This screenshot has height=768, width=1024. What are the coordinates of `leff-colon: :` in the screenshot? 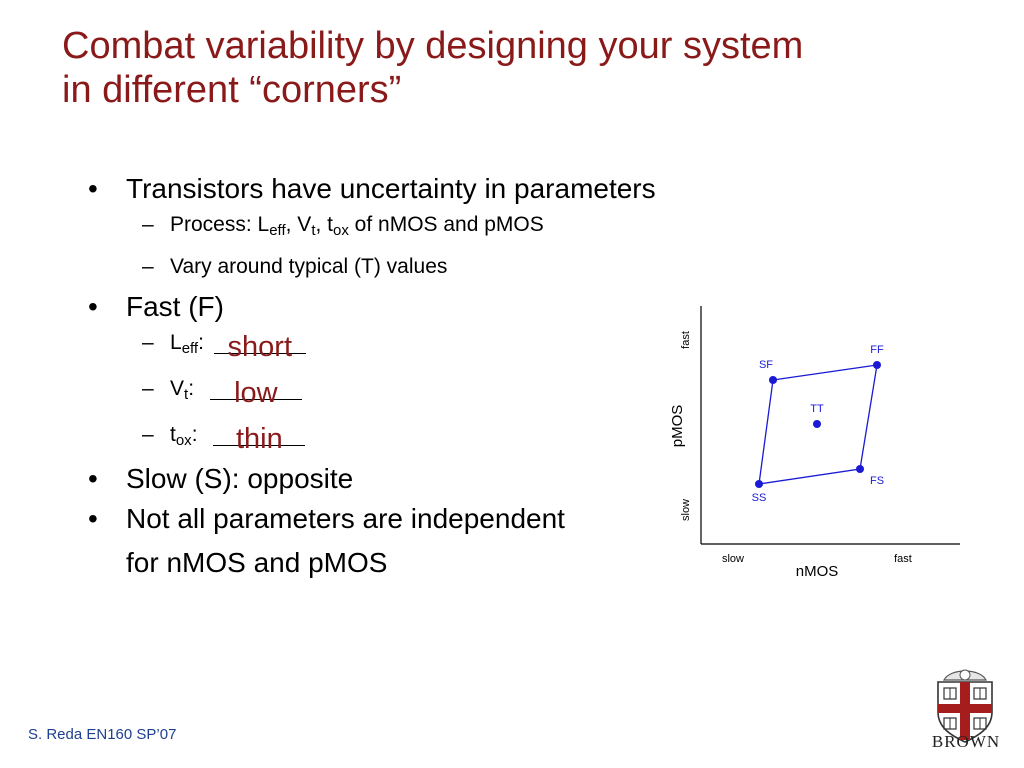 It's located at (201, 342).